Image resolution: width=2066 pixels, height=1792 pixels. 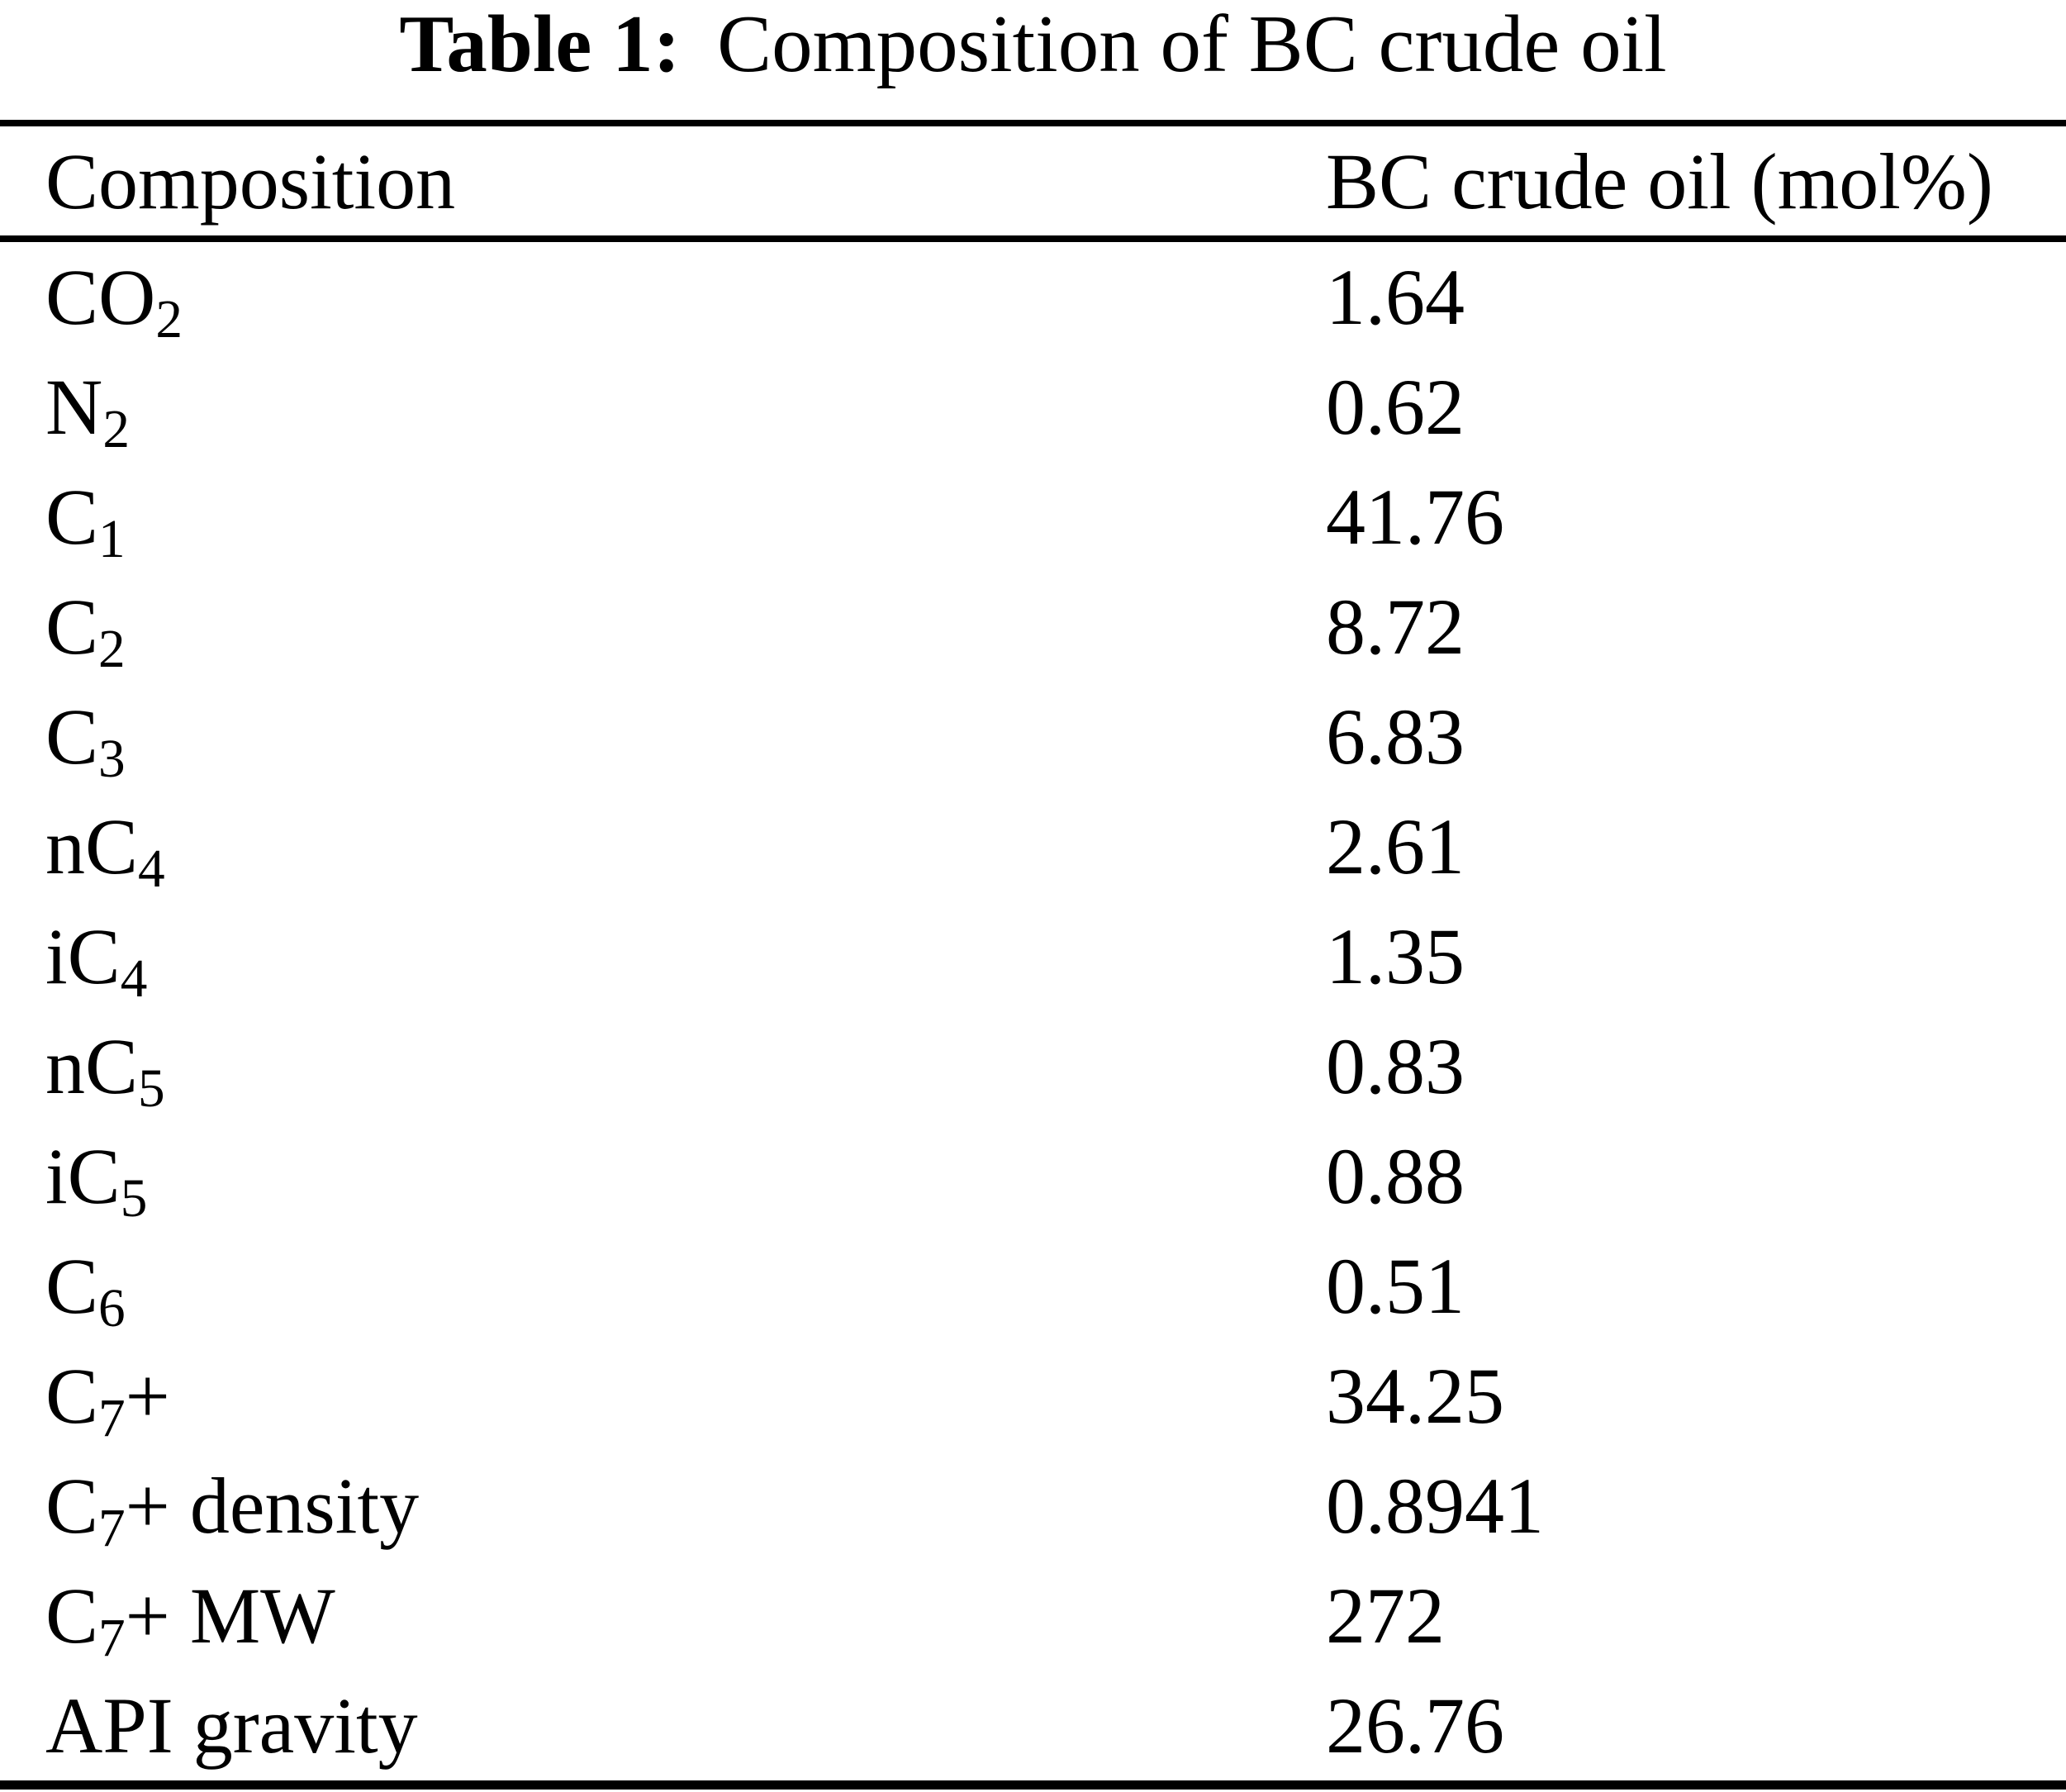 What do you see at coordinates (1385, 1615) in the screenshot?
I see `composition-value: 272` at bounding box center [1385, 1615].